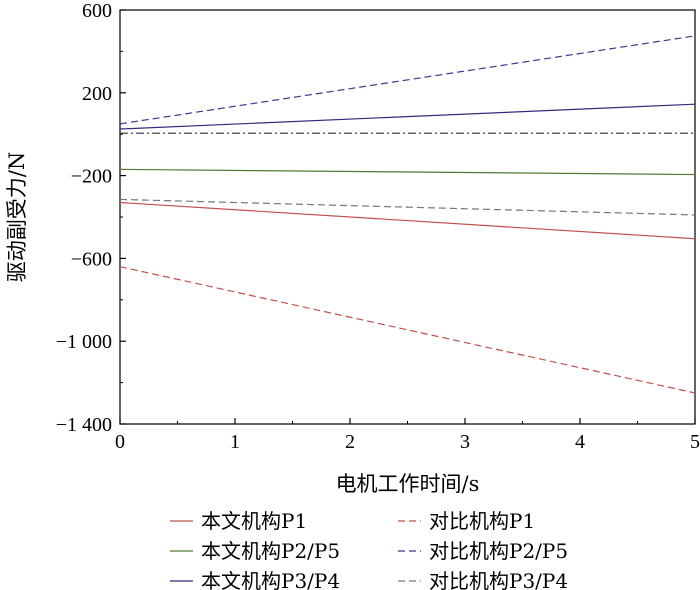  I want to click on y-tick-label: −200, so click(91, 177).